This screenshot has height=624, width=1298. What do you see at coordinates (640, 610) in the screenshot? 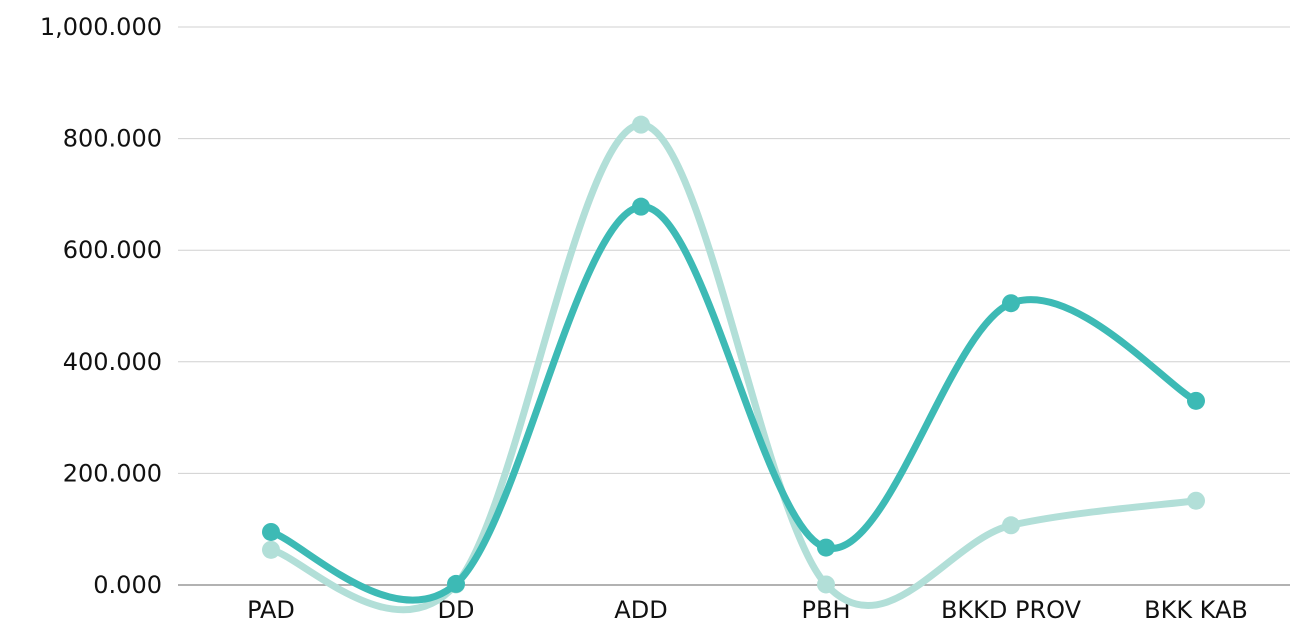
I see `x-tick-label: ADD` at bounding box center [640, 610].